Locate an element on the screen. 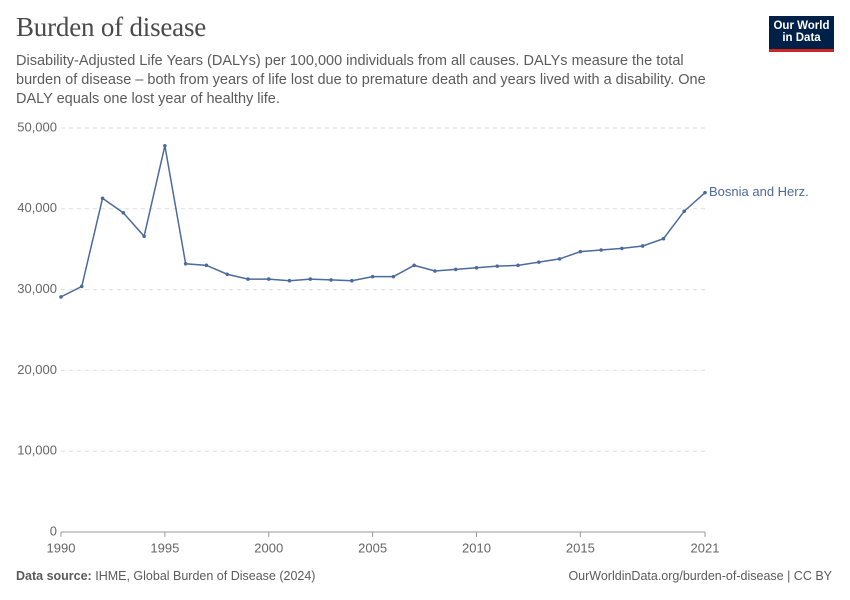 This screenshot has height=600, width=850. chart-title: Burden of disease is located at coordinates (111, 27).